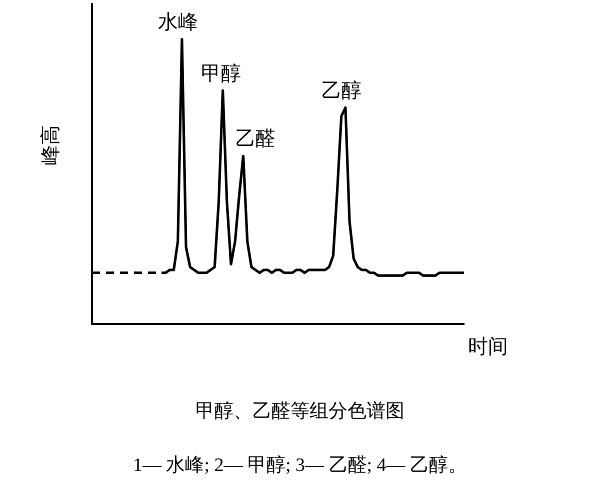 This screenshot has width=600, height=503. I want to click on annotation: 乙醛, so click(255, 138).